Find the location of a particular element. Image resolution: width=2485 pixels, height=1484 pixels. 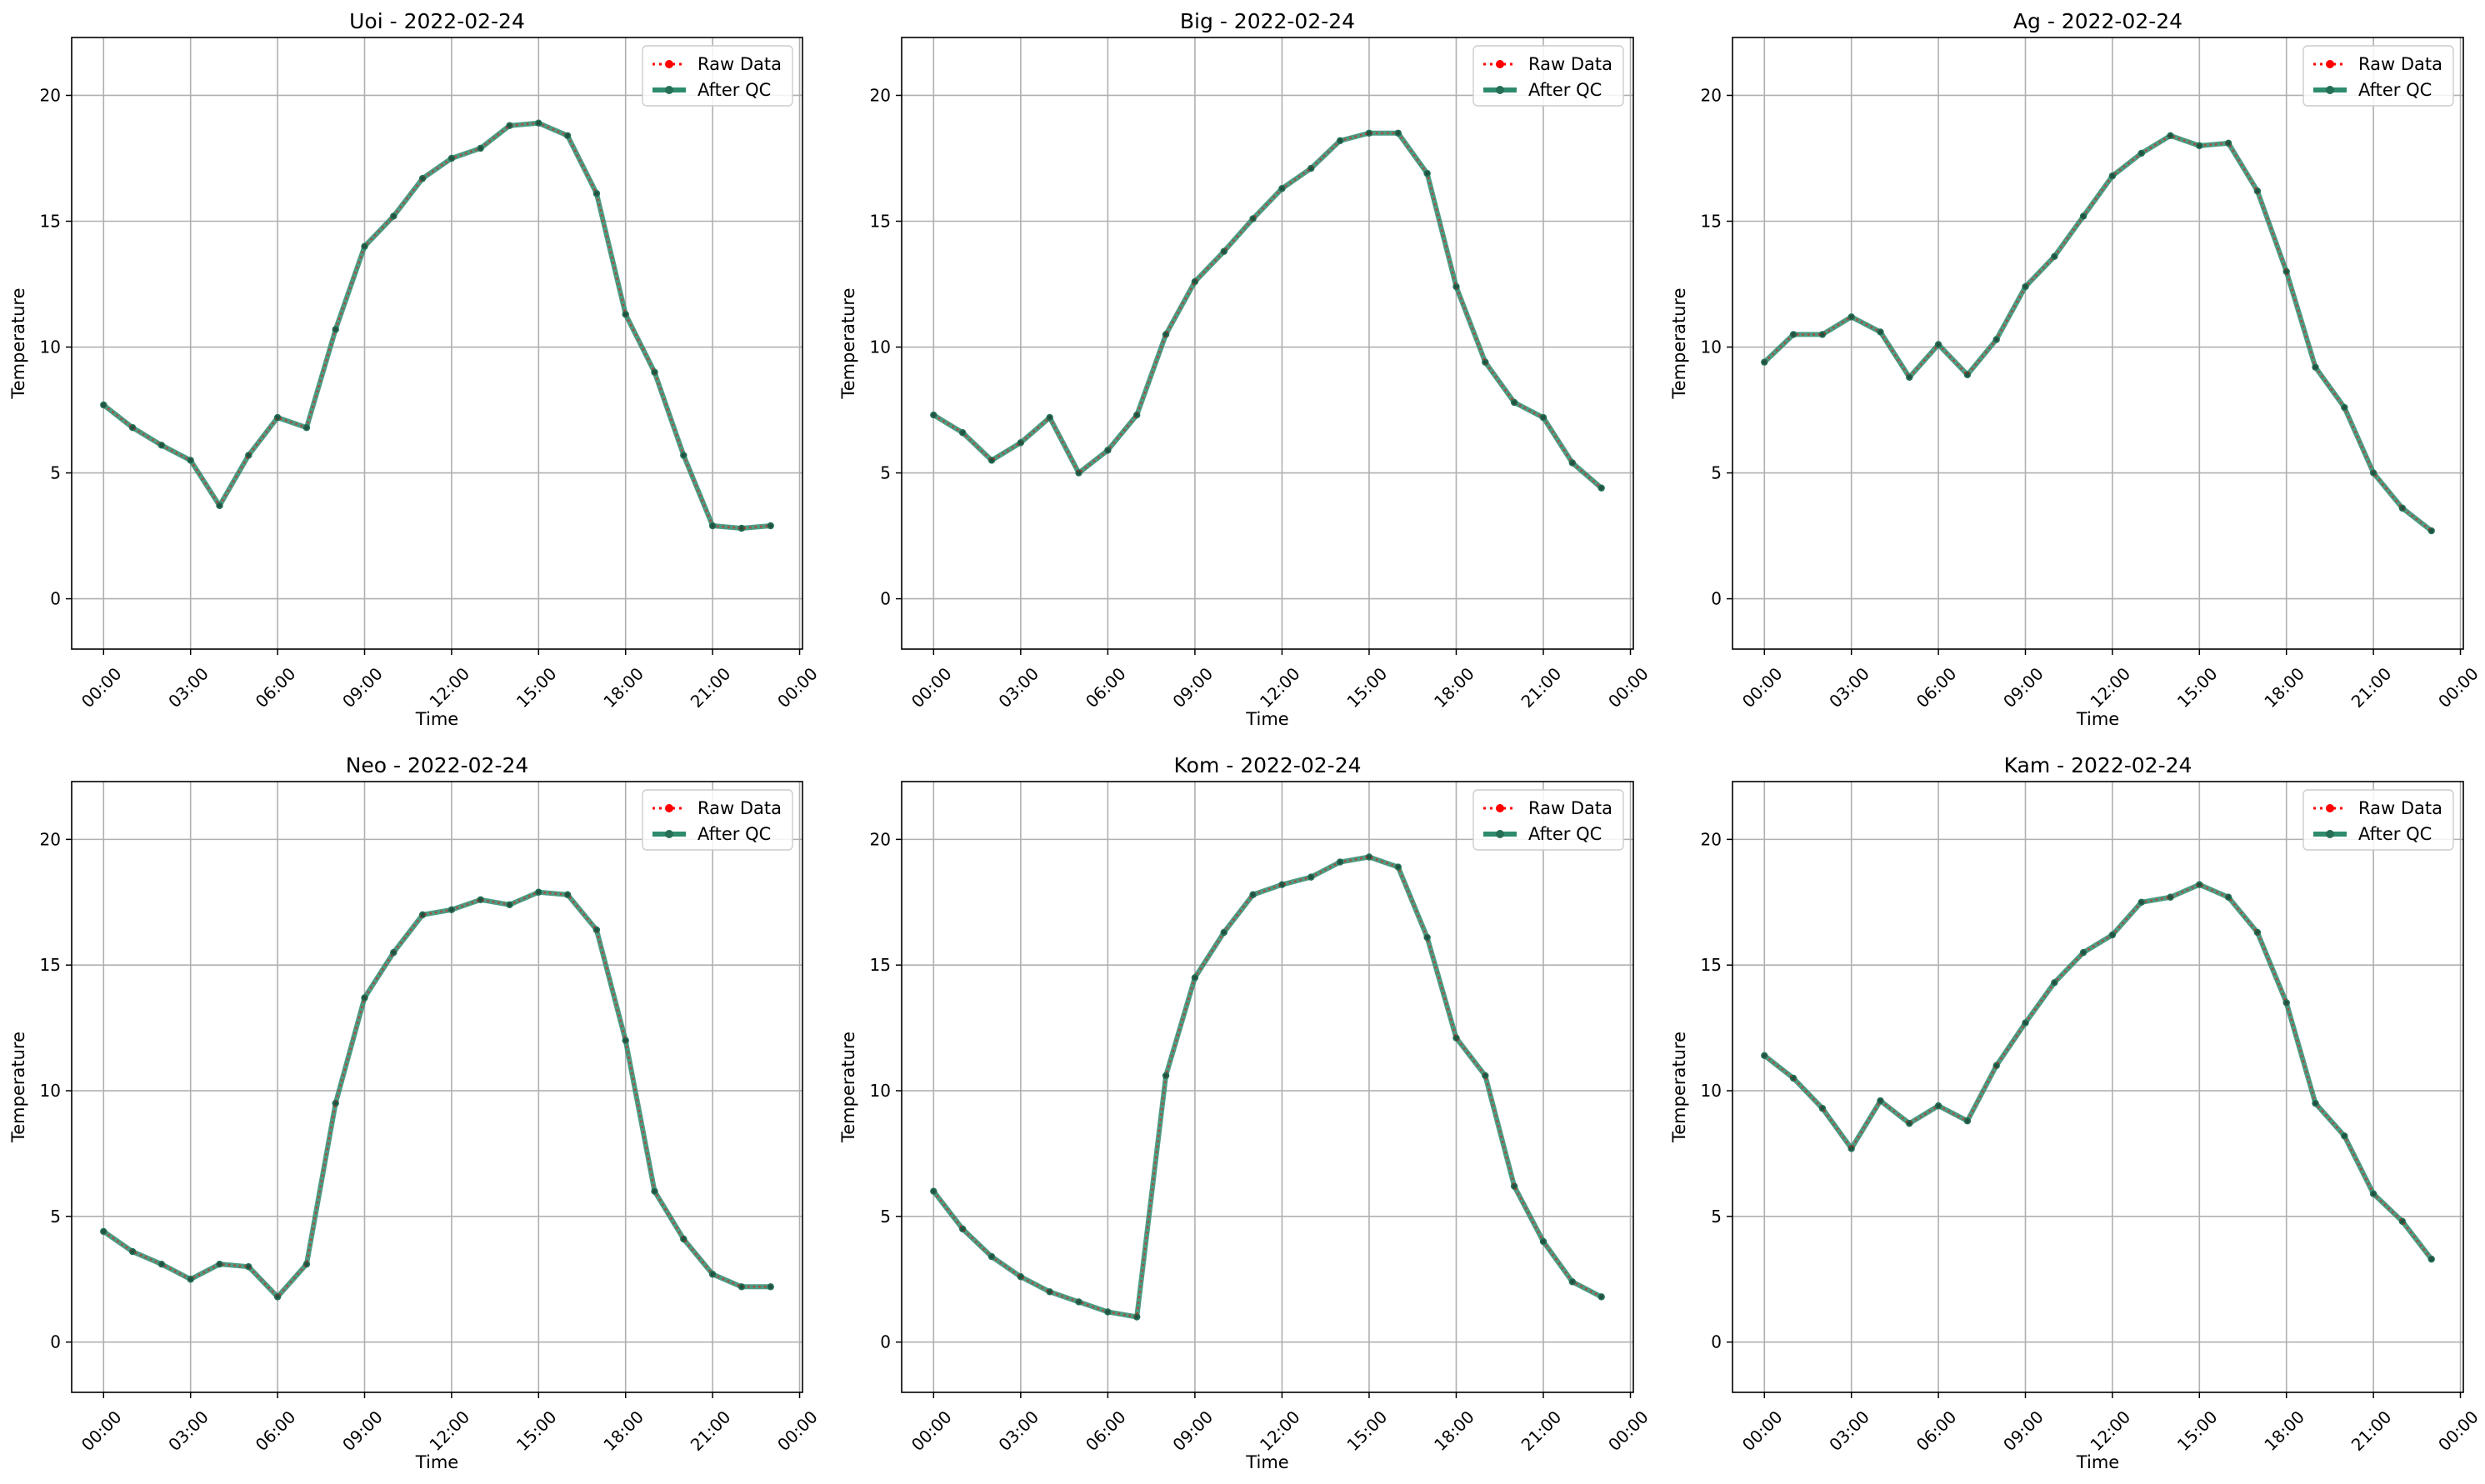

chart-title: Kam - 2022-02-24 is located at coordinates (2098, 765).